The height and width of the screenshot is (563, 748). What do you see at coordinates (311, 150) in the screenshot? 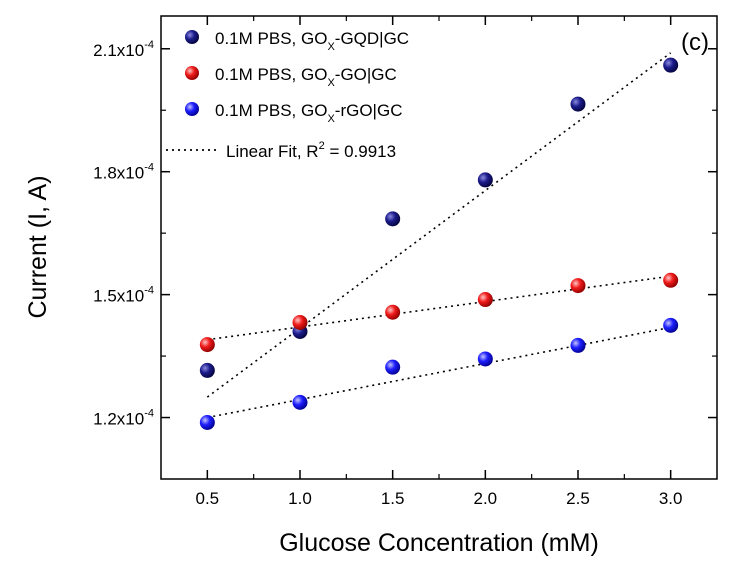
I see `legend-fit-label: Linear Fit, R2 = 0.9913` at bounding box center [311, 150].